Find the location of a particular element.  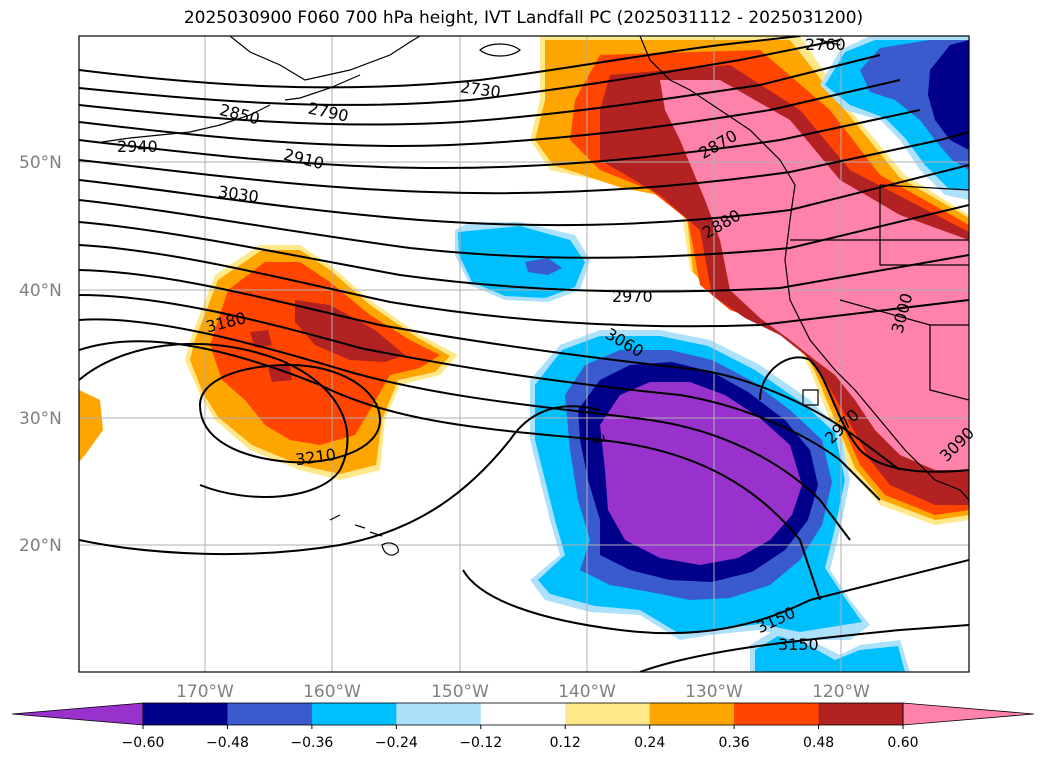

pos-048-central-c is located at coordinates (280, 373).